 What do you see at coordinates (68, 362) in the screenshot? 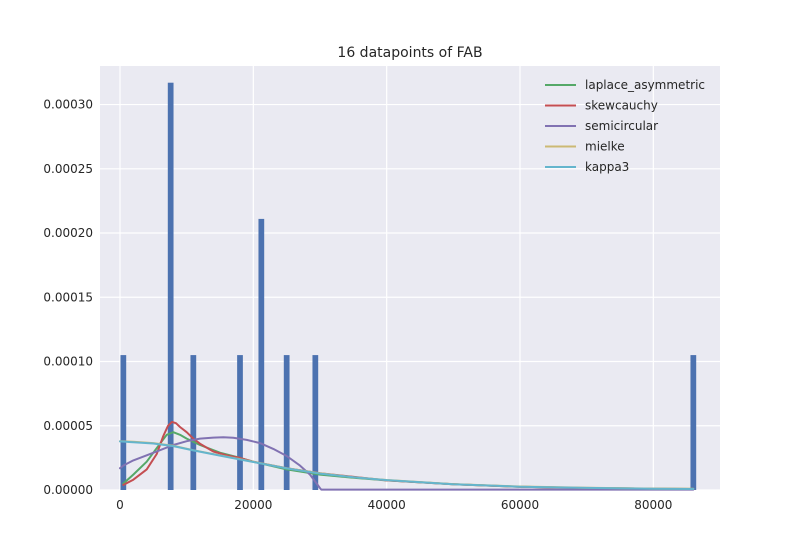
I see `y-tick-label: 0.00010` at bounding box center [68, 362].